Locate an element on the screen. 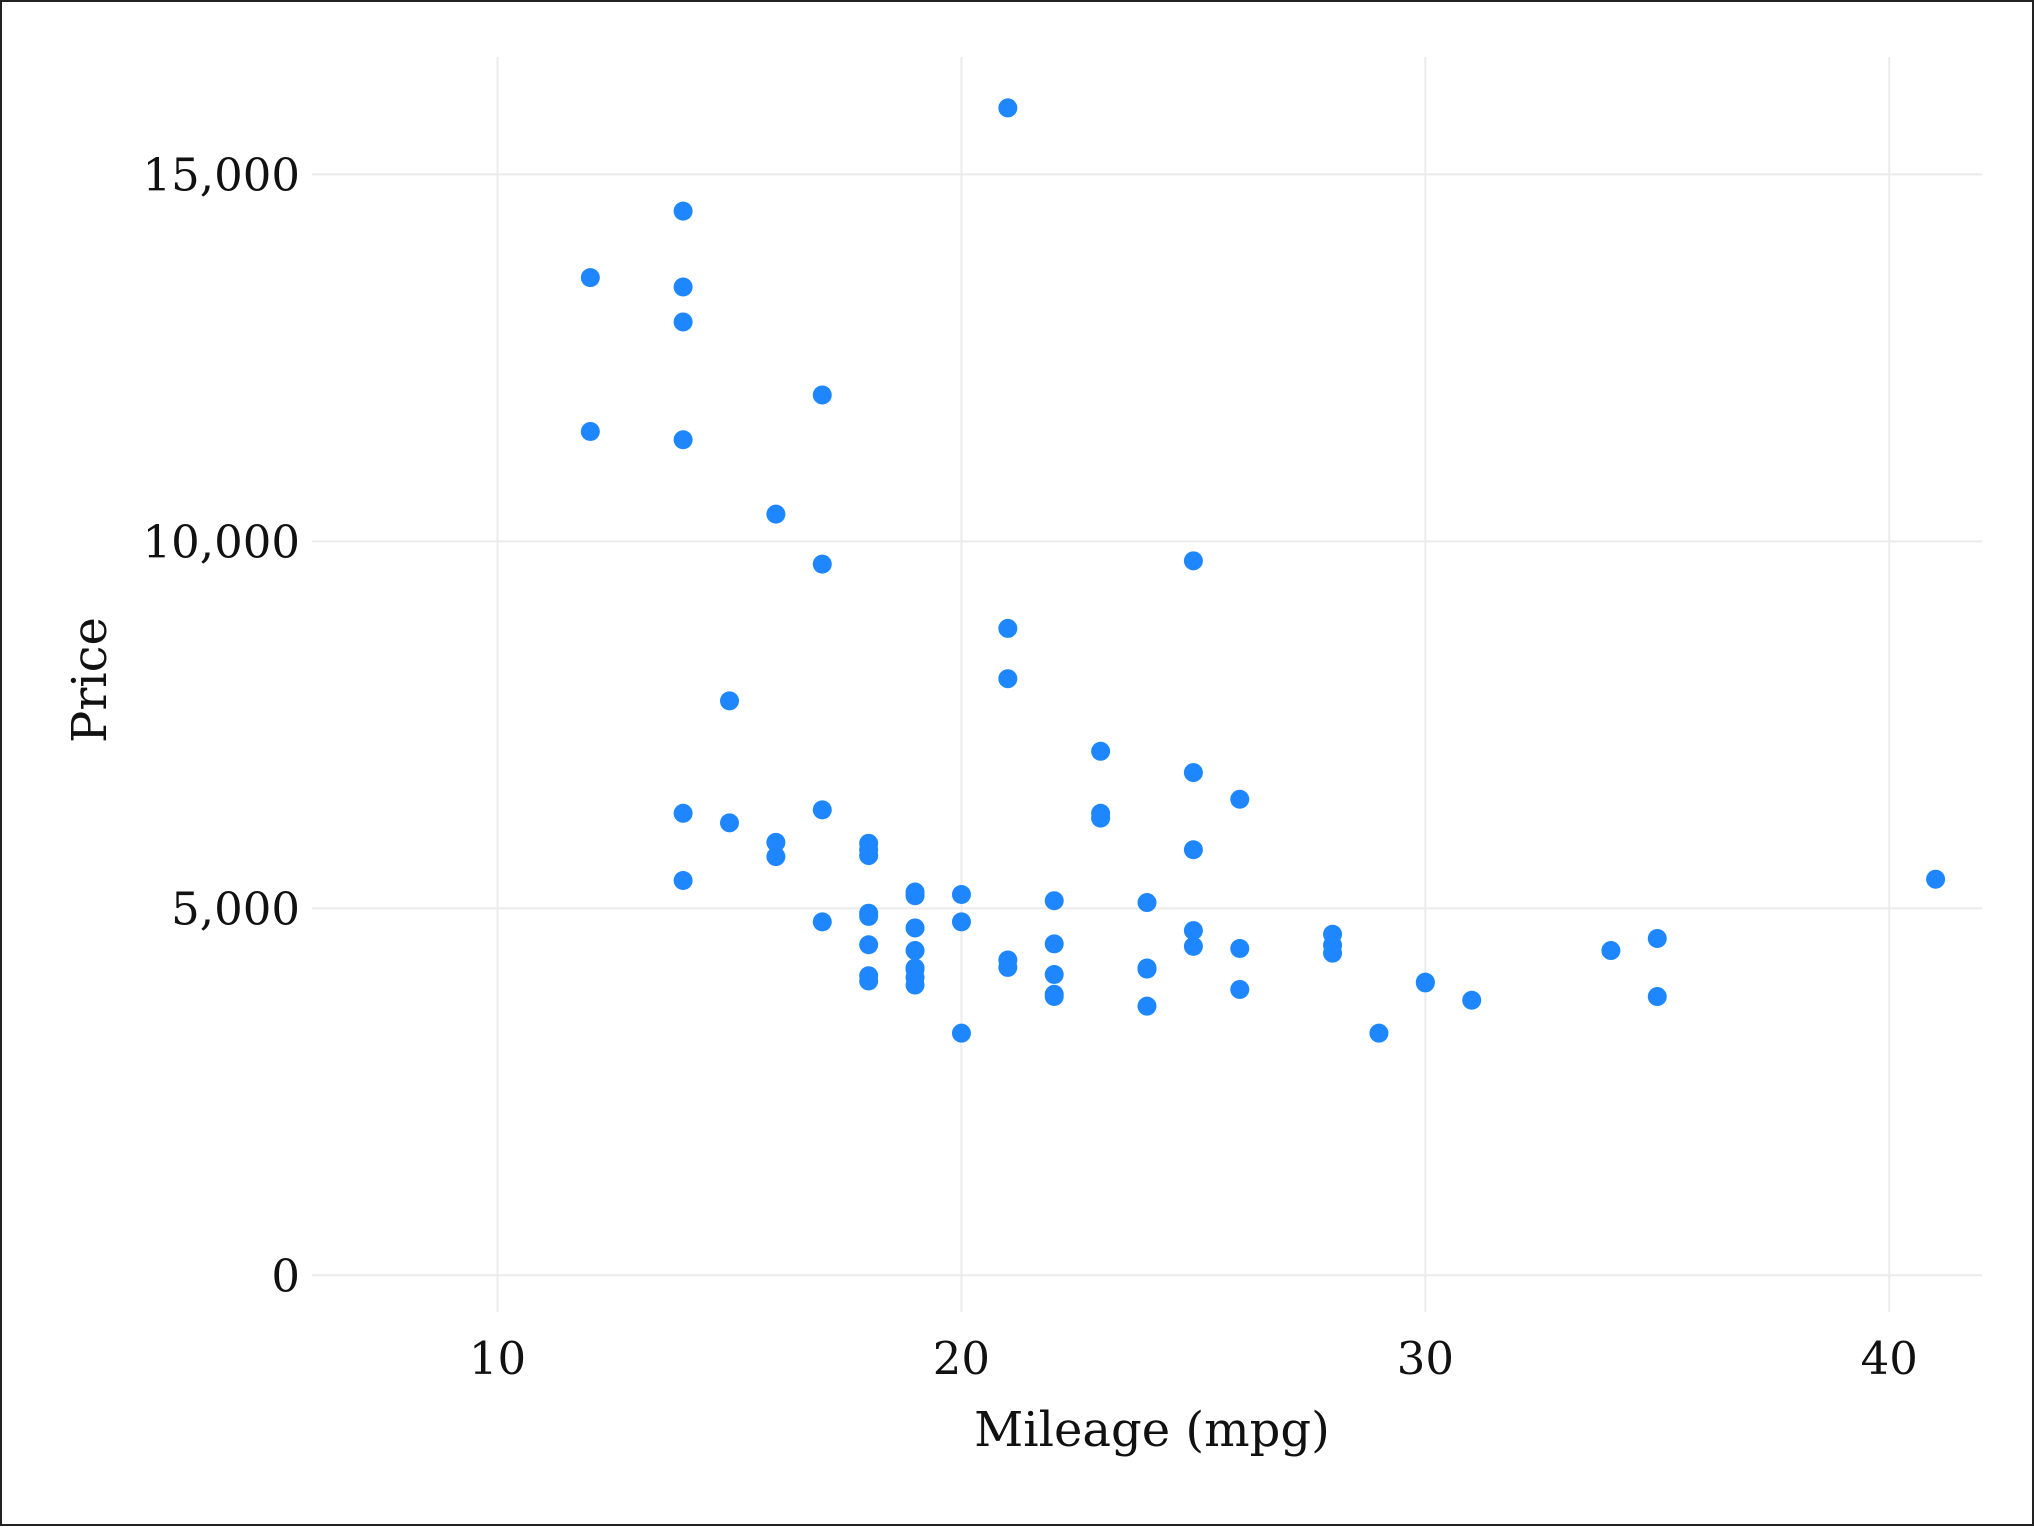 This screenshot has width=2034, height=1528. y-tick-label: 10,000 is located at coordinates (221, 541).